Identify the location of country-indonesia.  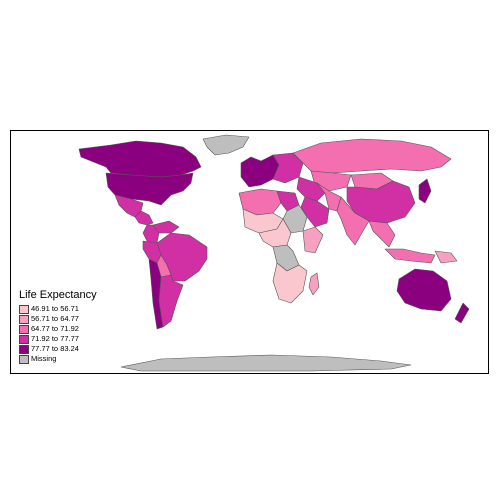
(410, 256).